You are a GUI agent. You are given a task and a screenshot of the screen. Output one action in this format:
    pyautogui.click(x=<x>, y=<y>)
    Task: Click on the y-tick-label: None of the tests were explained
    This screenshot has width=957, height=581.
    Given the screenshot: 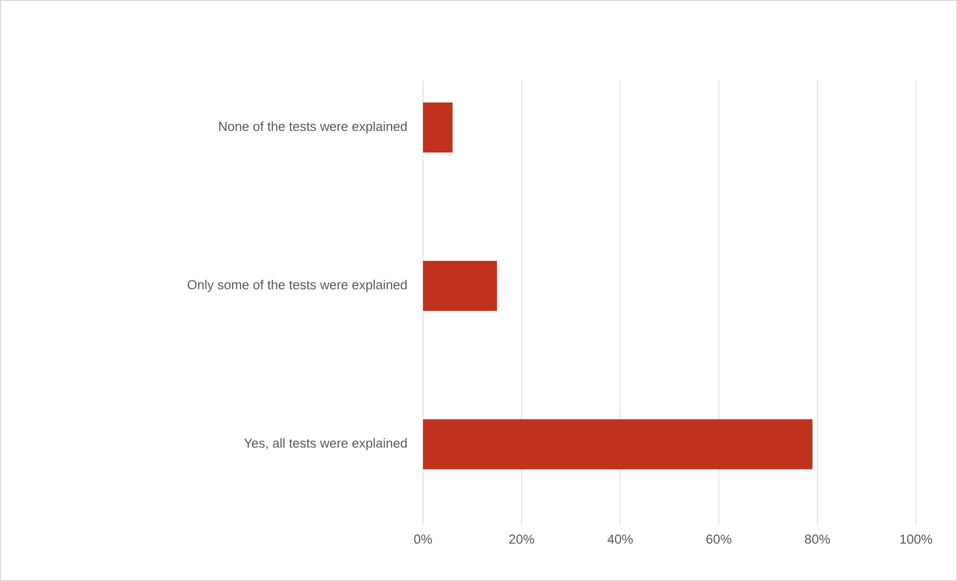 What is the action you would take?
    pyautogui.click(x=313, y=127)
    